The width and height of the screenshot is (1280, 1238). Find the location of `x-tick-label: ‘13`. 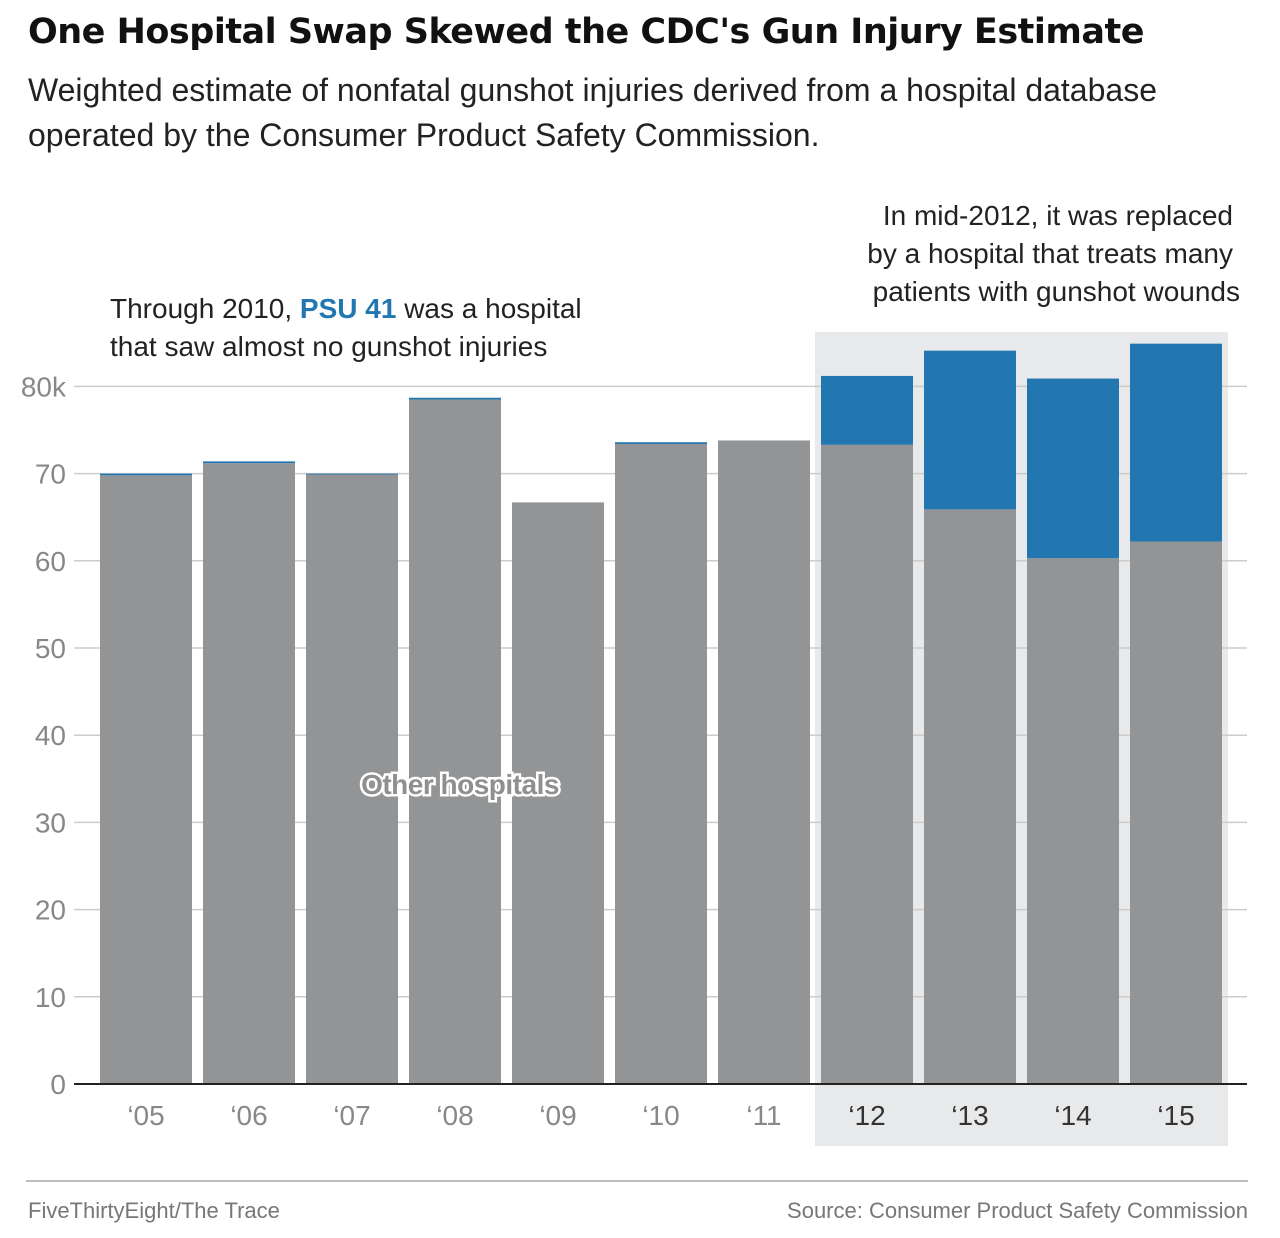

x-tick-label: ‘13 is located at coordinates (969, 1115).